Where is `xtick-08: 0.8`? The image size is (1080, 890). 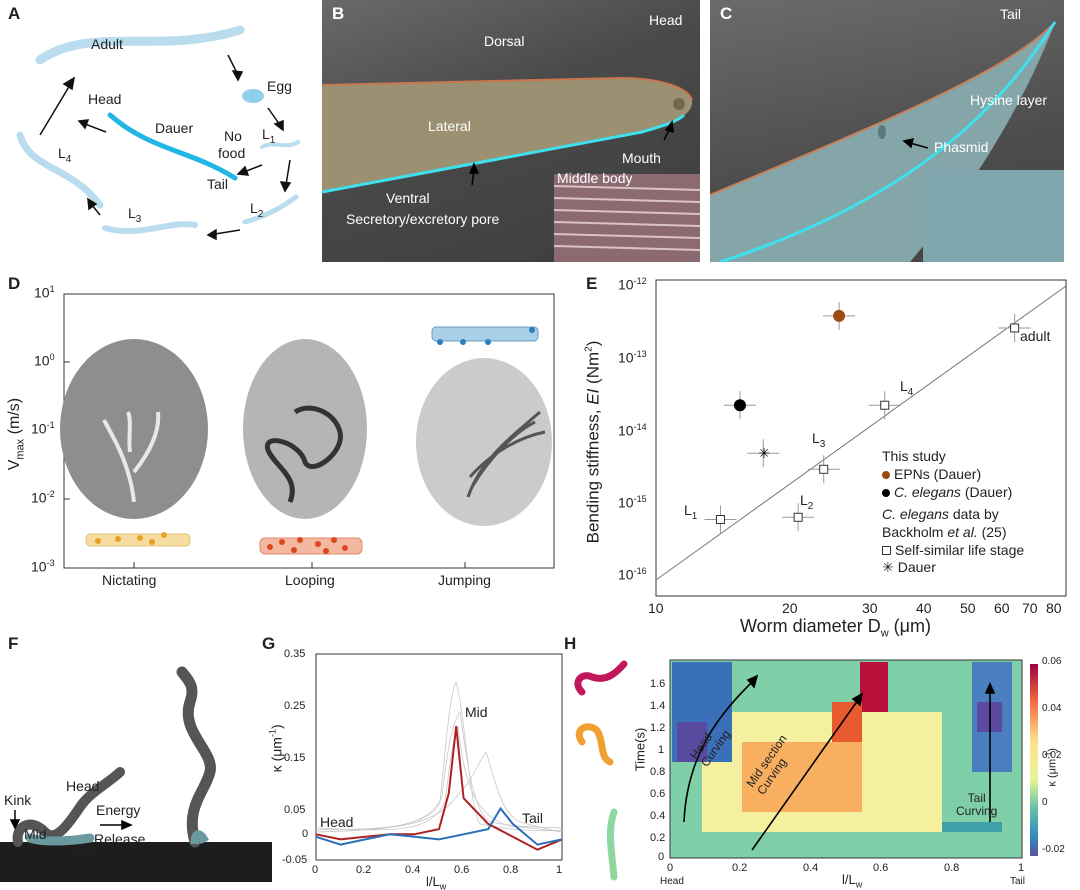
xtick-08: 0.8 is located at coordinates (952, 868).